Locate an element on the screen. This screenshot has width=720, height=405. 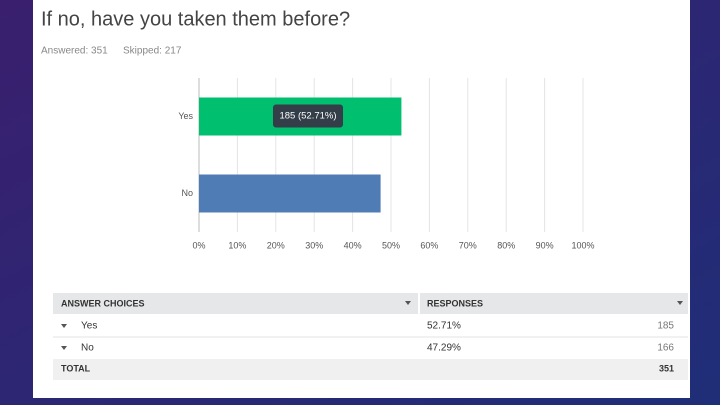
x-tick-label: 100% is located at coordinates (582, 245).